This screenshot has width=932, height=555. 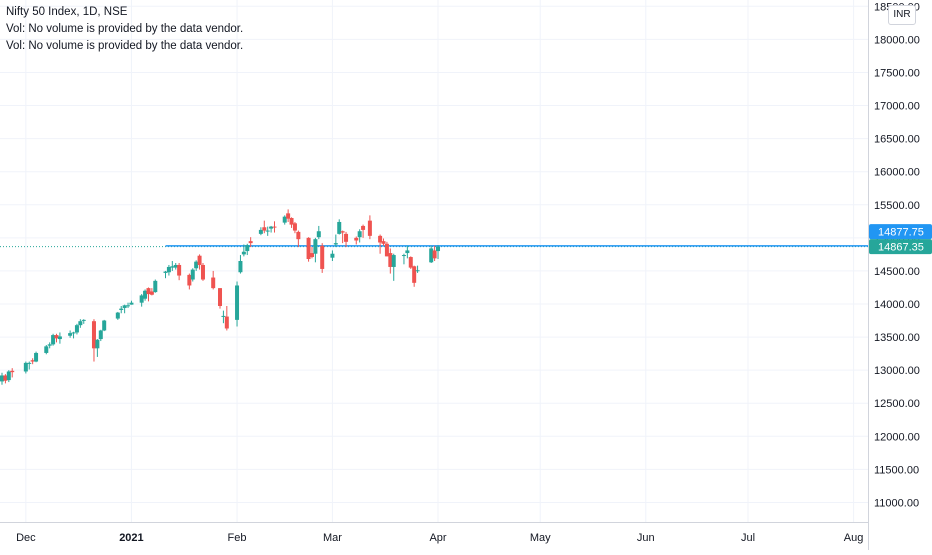 I want to click on price-tick-label: 13000.00, so click(x=897, y=371).